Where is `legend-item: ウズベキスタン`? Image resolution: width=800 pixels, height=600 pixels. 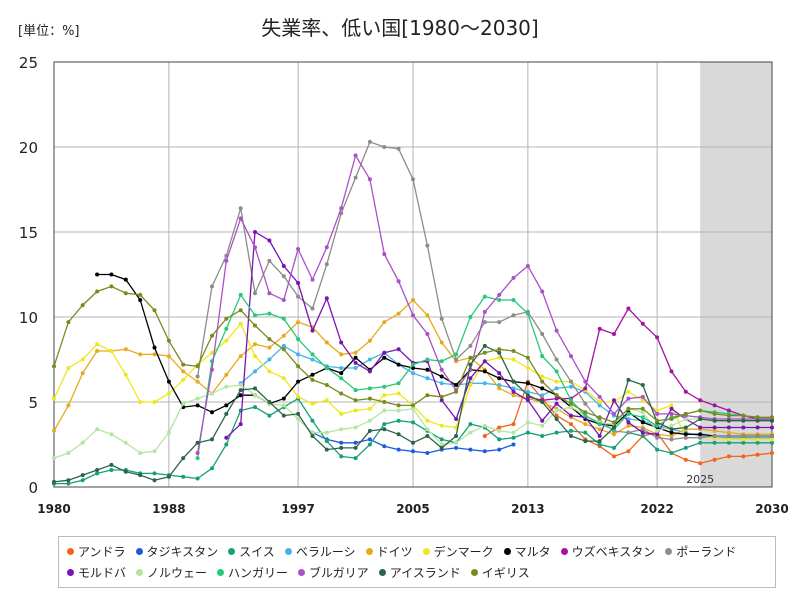 legend-item: ウズベキスタン is located at coordinates (608, 551).